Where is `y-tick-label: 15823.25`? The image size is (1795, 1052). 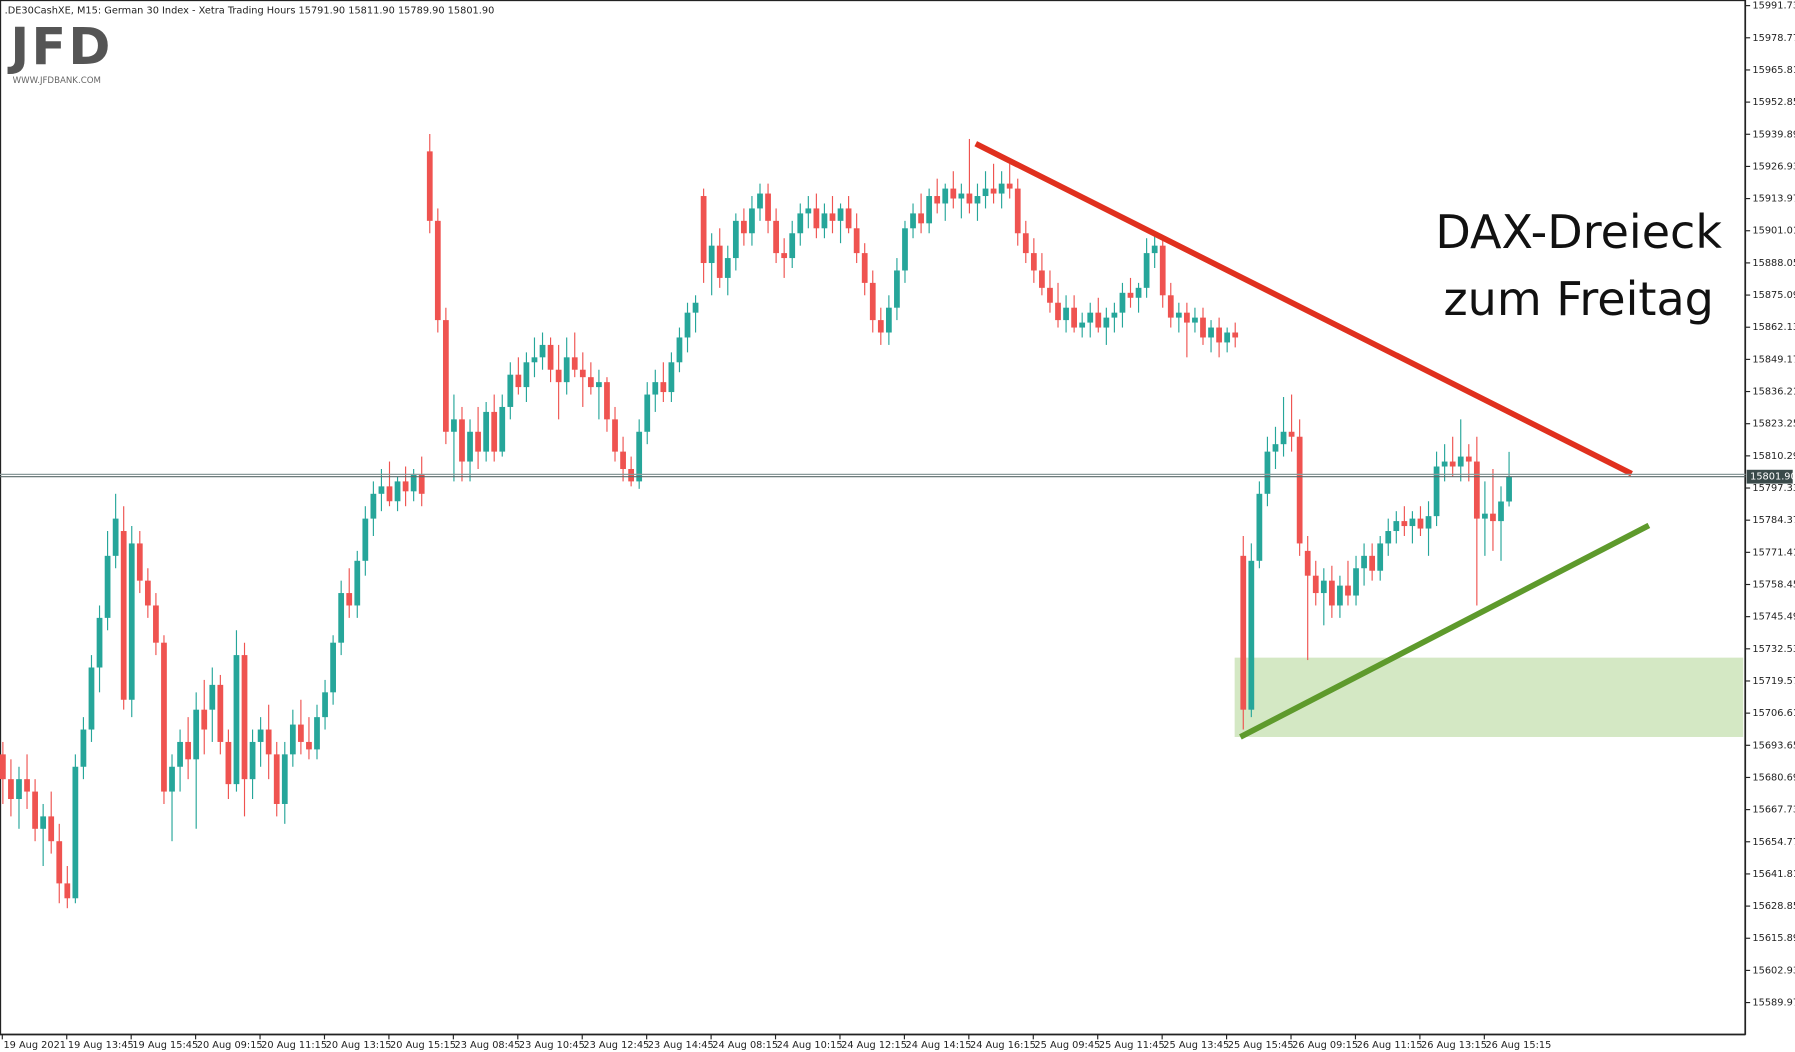
y-tick-label: 15823.25 is located at coordinates (1773, 424).